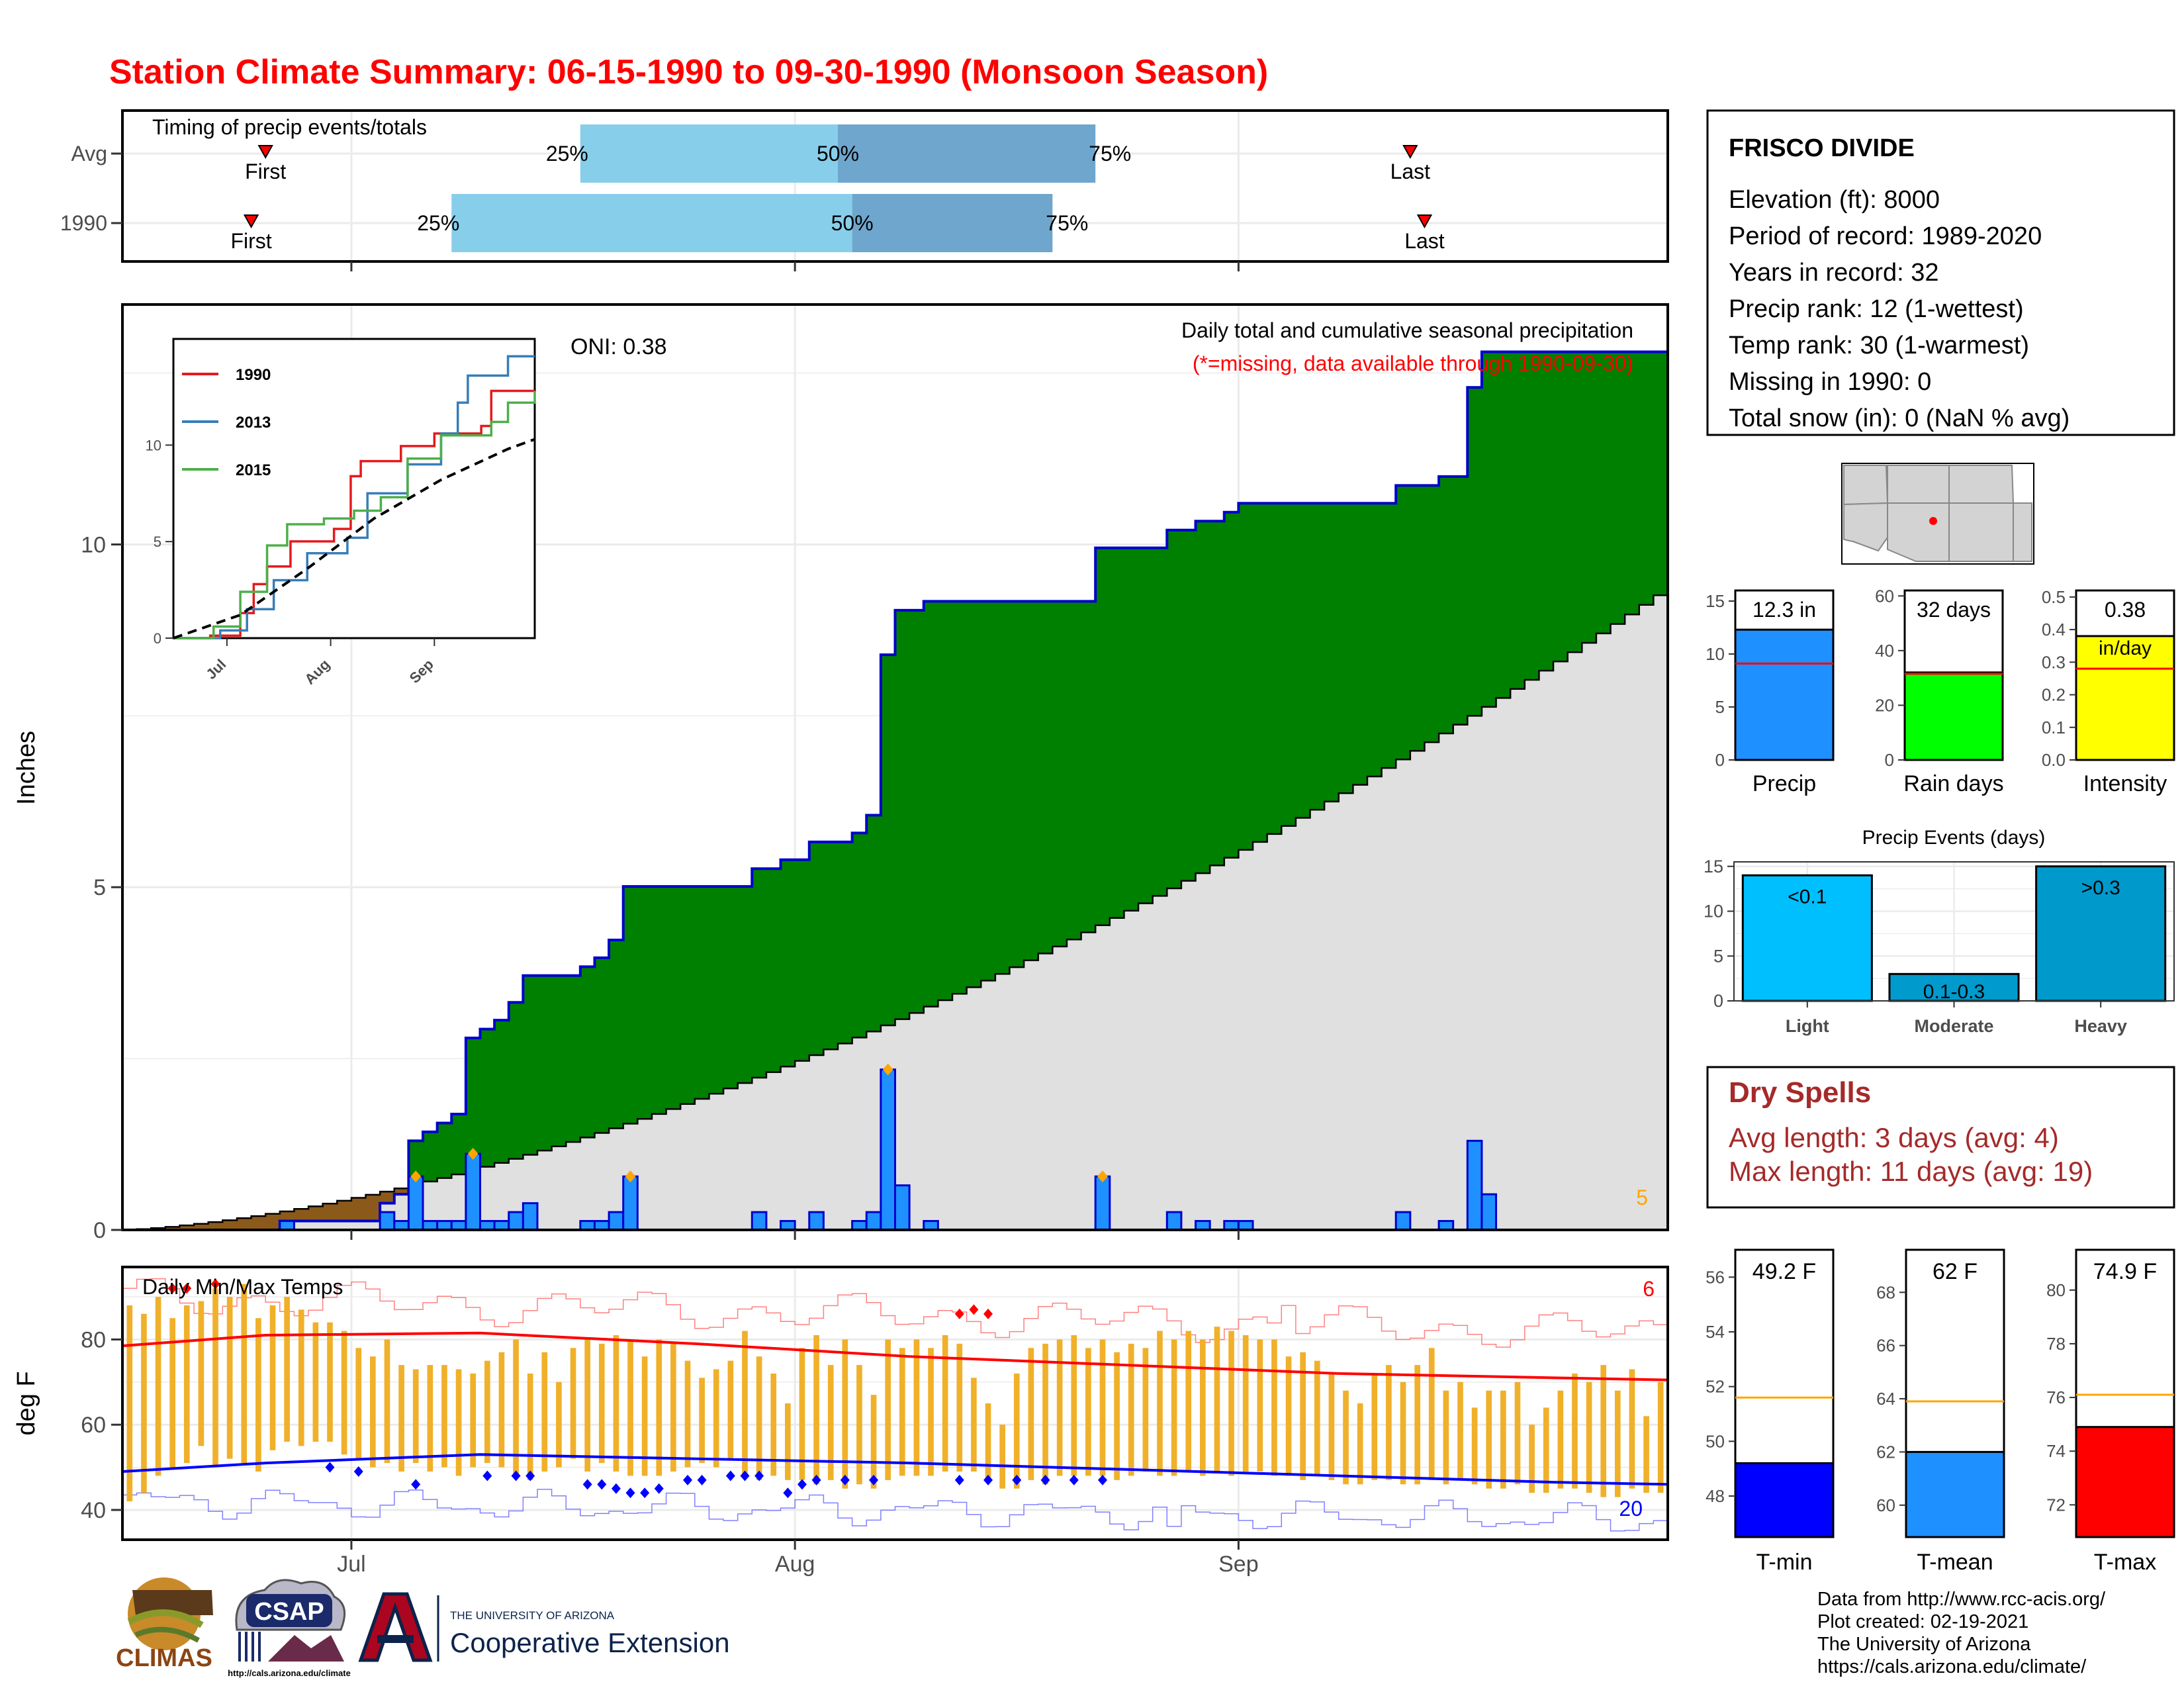 The height and width of the screenshot is (1688, 2184). What do you see at coordinates (895, 1313) in the screenshot?
I see `record-max-line` at bounding box center [895, 1313].